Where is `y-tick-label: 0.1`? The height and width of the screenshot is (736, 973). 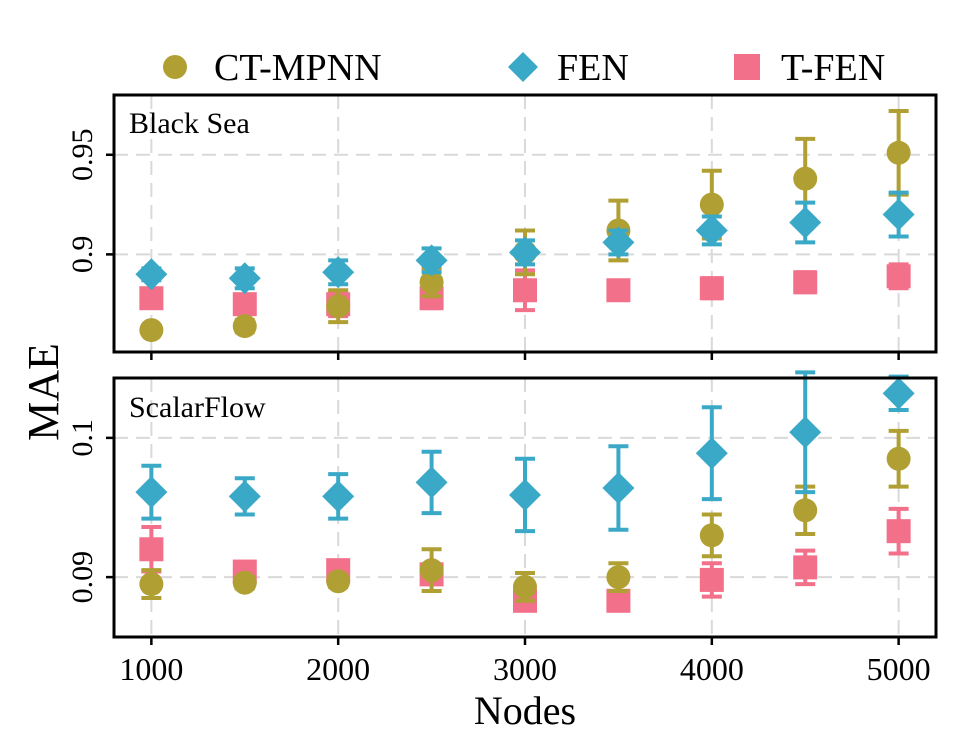 y-tick-label: 0.1 is located at coordinates (82, 438).